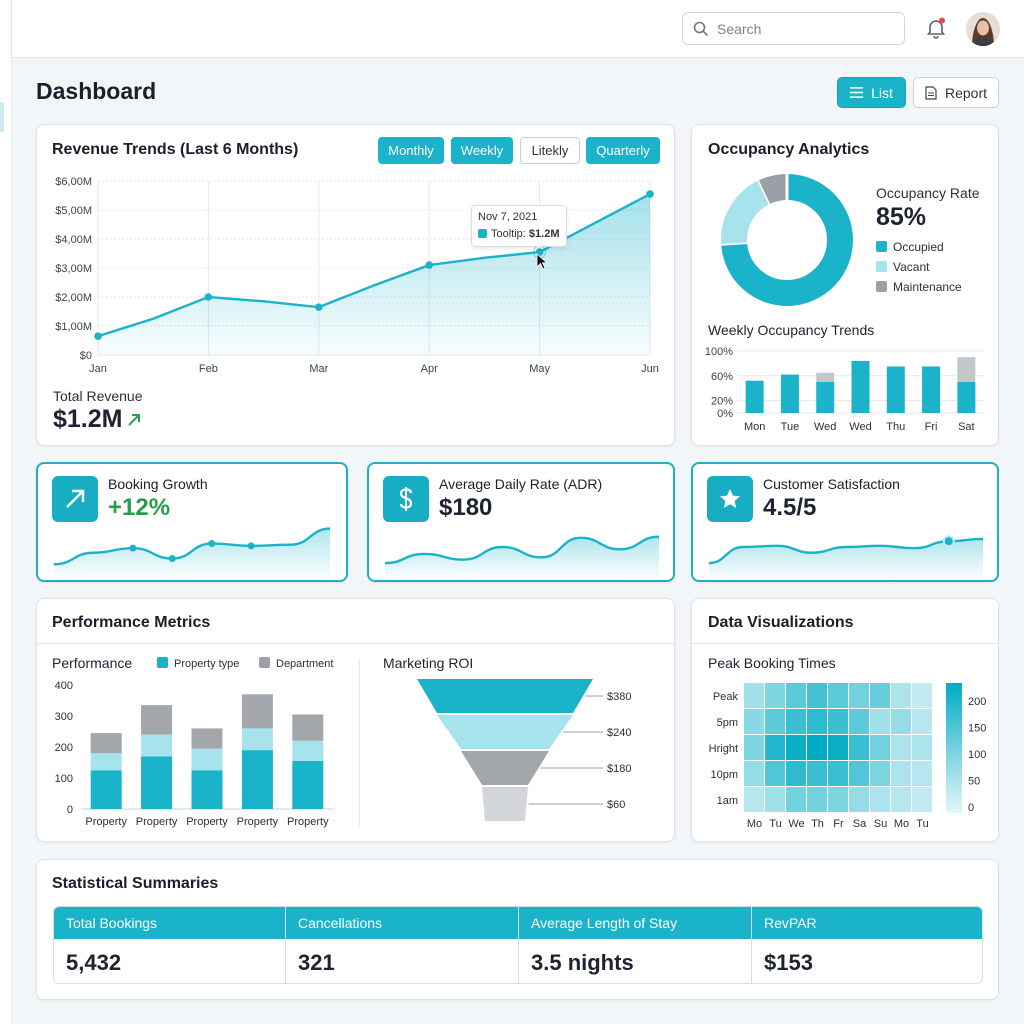  What do you see at coordinates (928, 193) in the screenshot?
I see `occupancy-rate-label: Occupancy Rate` at bounding box center [928, 193].